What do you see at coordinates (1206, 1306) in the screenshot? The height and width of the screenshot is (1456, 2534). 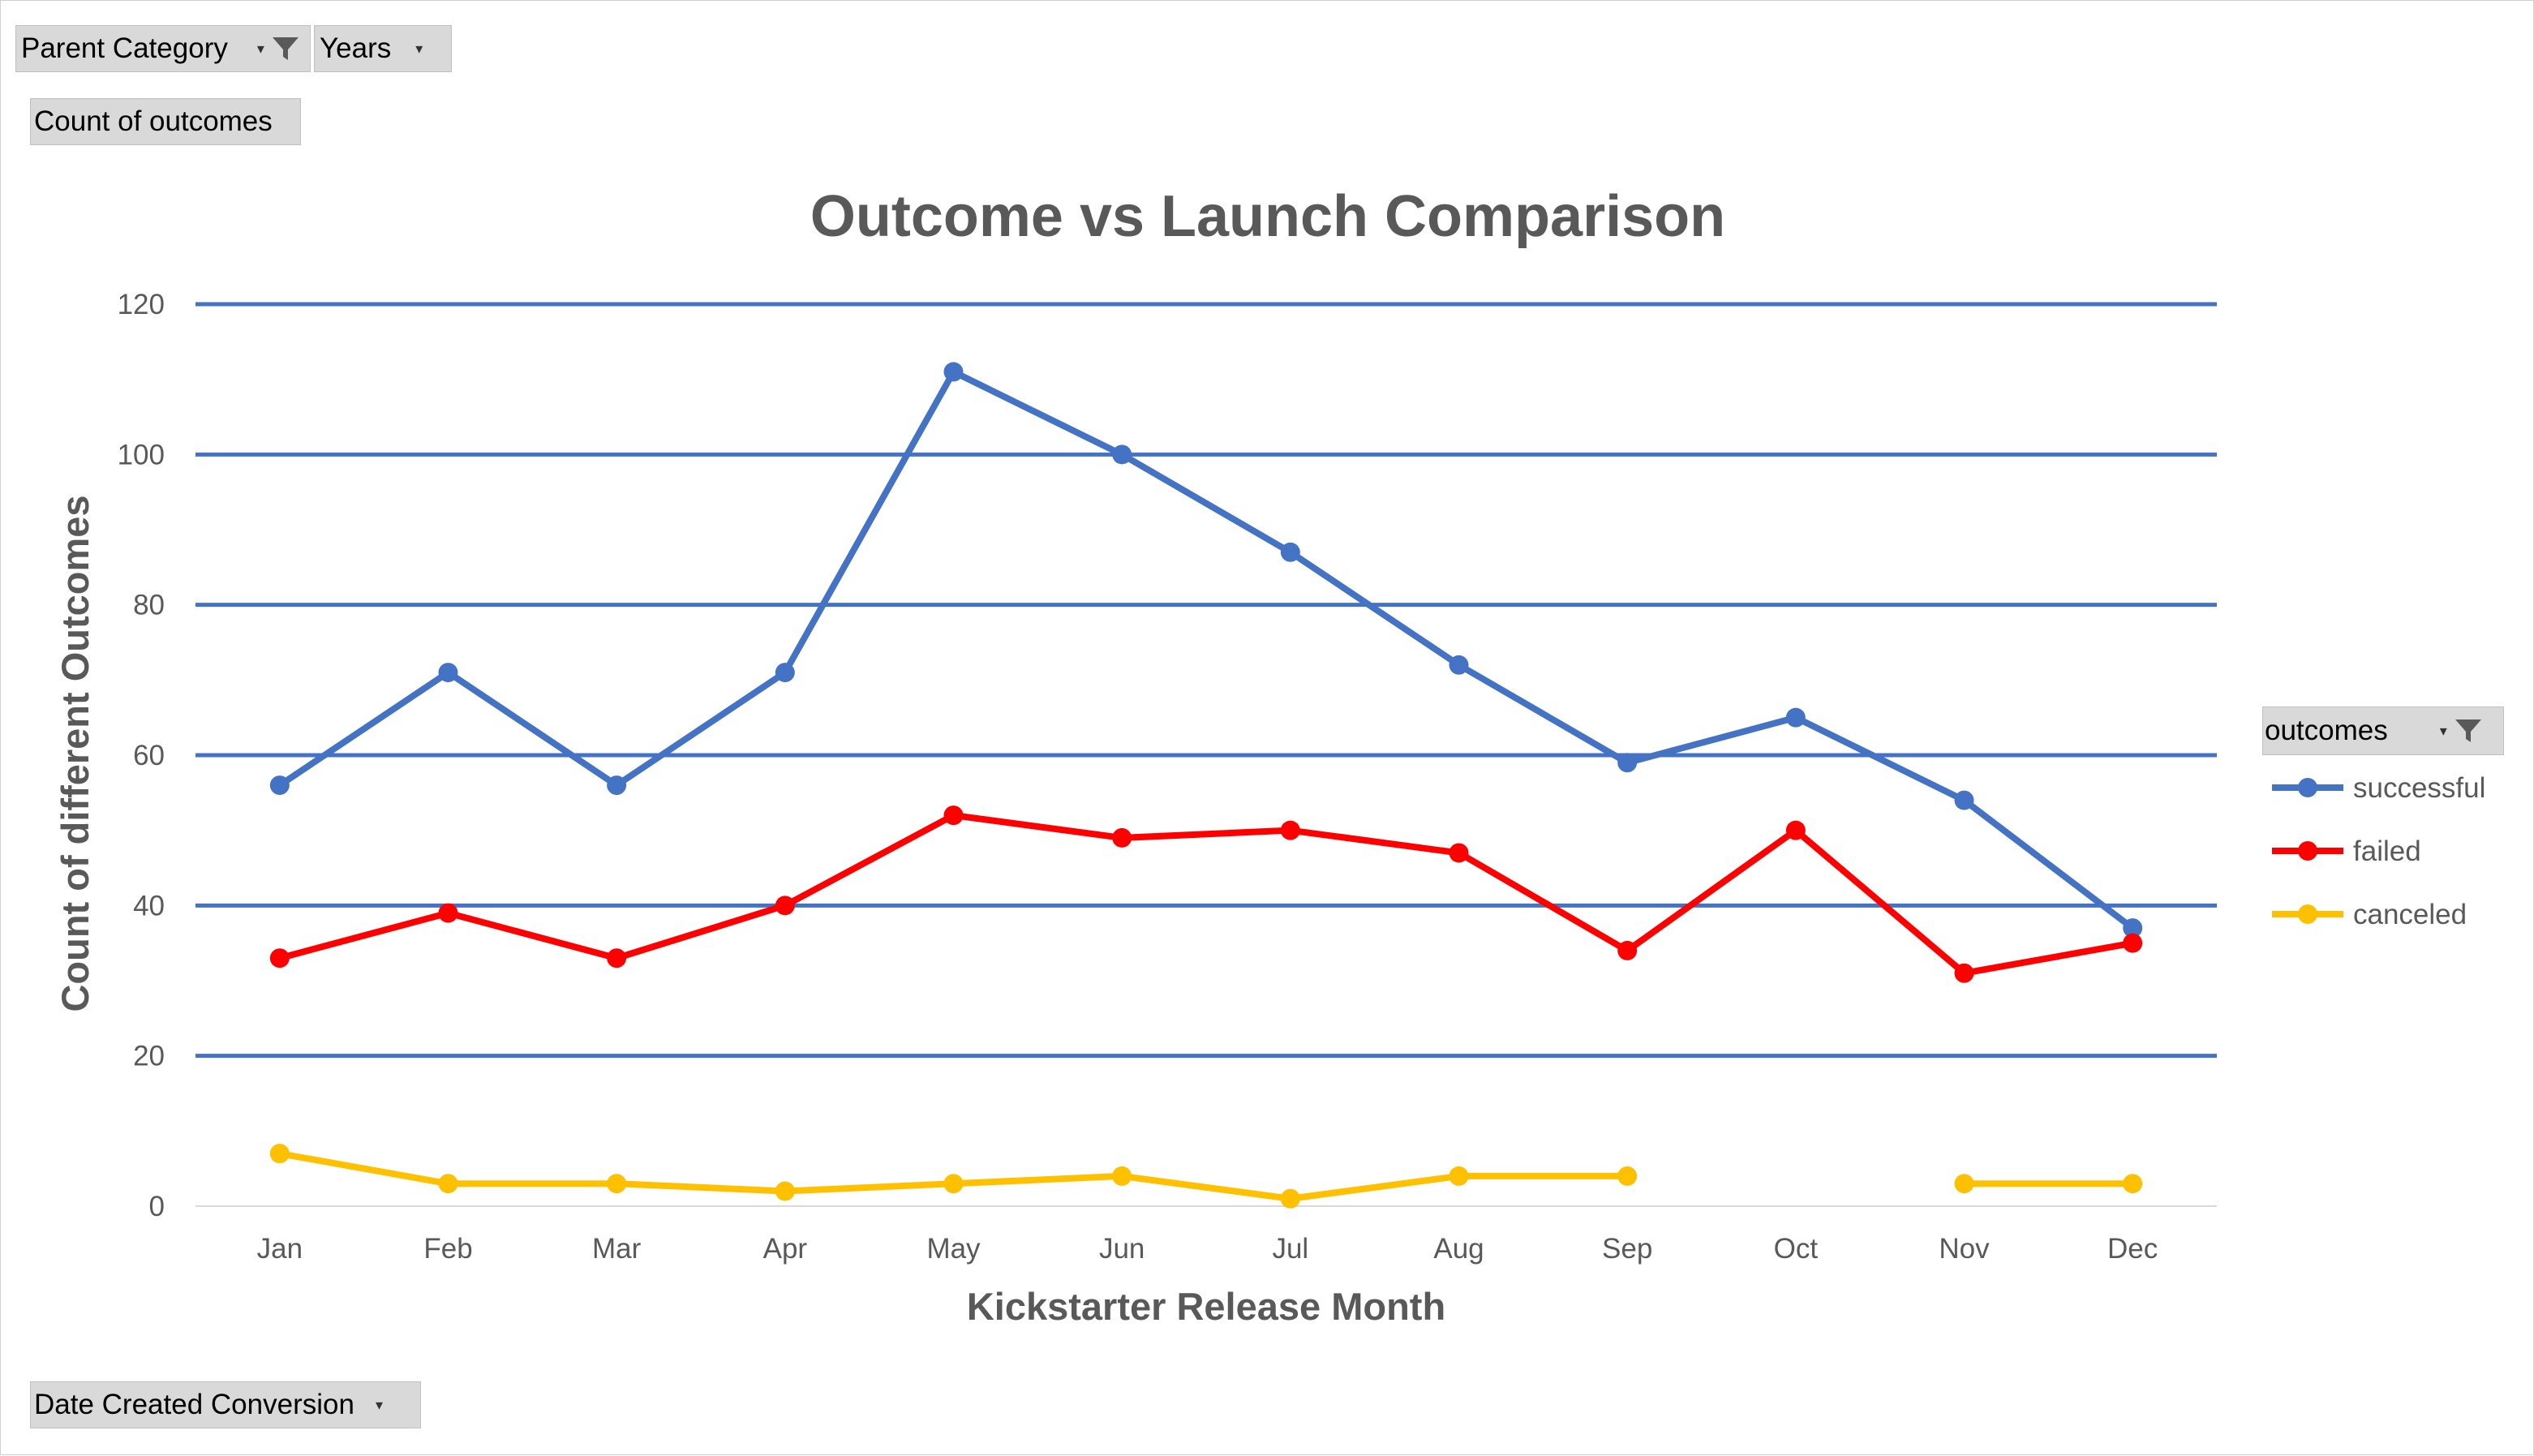 I see `x-axis-title: Kickstarter Release Month` at bounding box center [1206, 1306].